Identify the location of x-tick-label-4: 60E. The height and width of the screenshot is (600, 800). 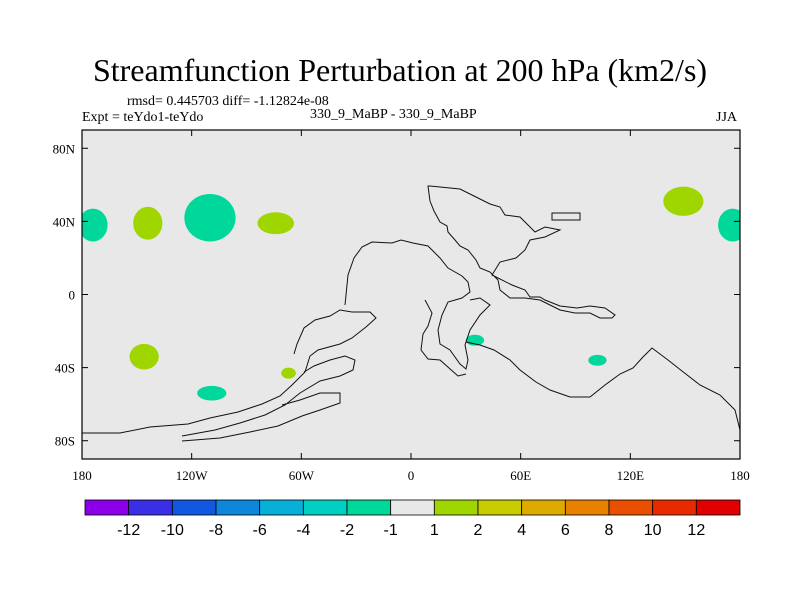
(520, 475).